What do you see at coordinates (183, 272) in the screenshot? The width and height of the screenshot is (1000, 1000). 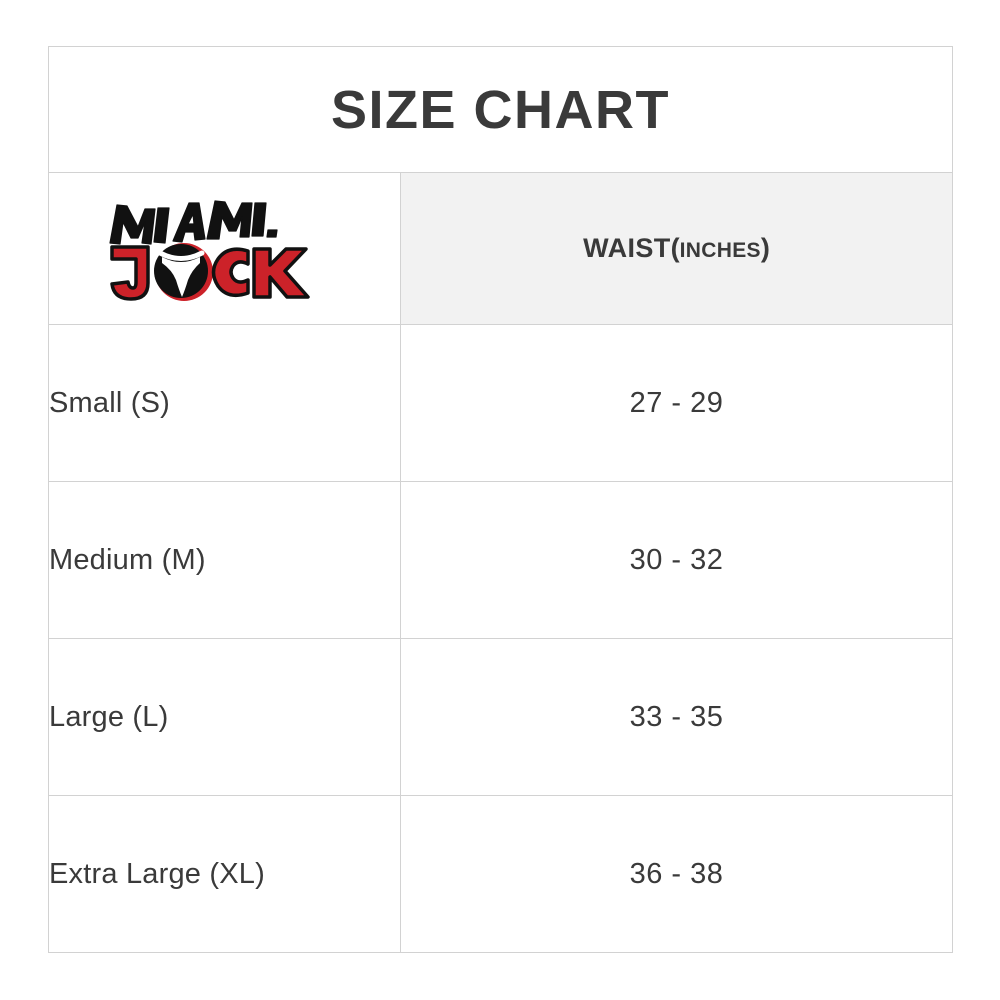 I see `logo-letter-o-pouch-icon` at bounding box center [183, 272].